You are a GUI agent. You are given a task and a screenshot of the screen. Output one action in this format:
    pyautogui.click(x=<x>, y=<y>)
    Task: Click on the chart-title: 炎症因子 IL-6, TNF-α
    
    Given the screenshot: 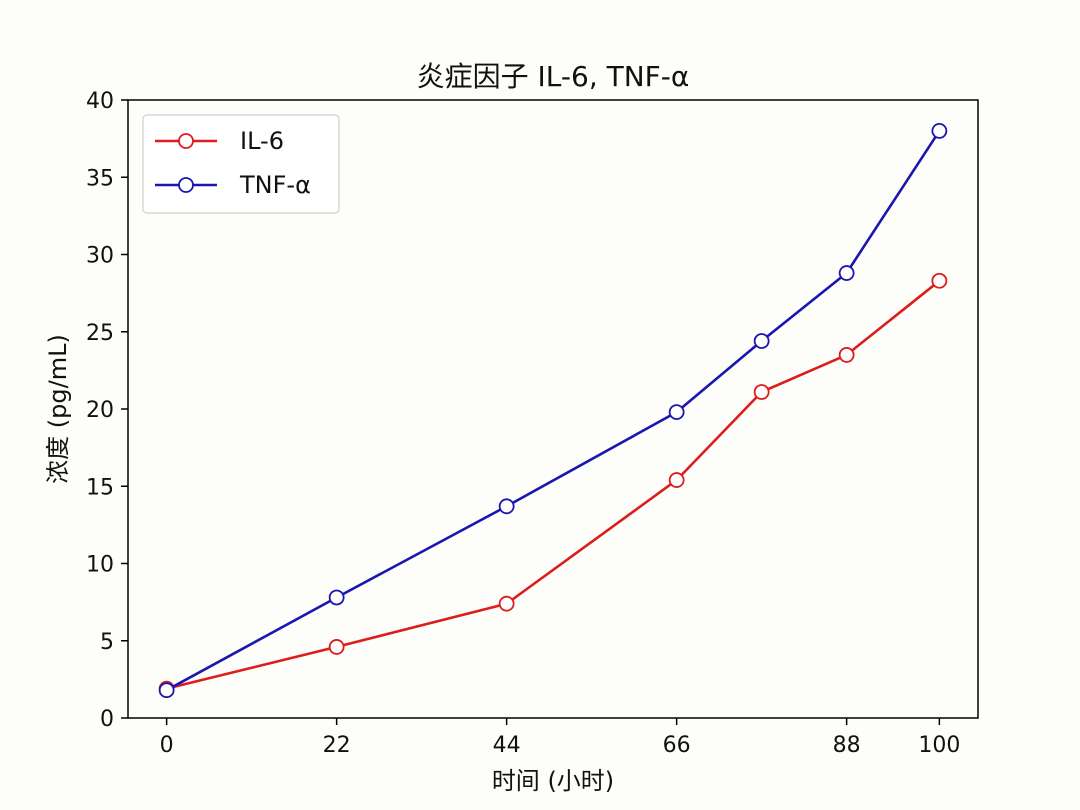 What is the action you would take?
    pyautogui.click(x=553, y=76)
    